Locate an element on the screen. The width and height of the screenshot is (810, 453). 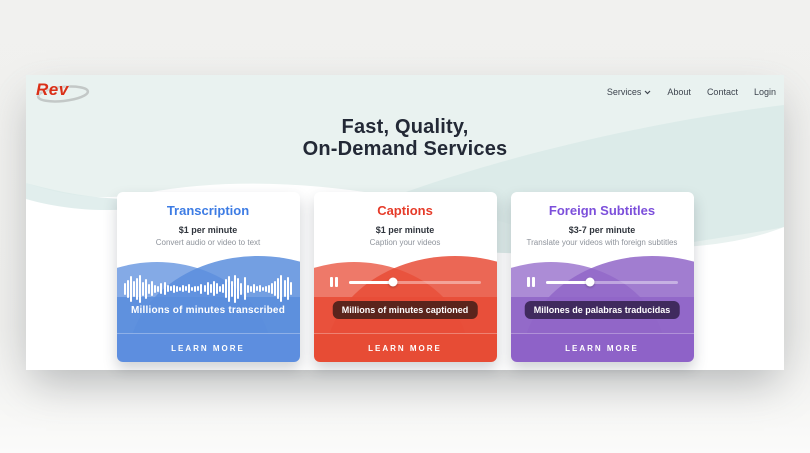
card-title: Transcription is located at coordinates (208, 210).